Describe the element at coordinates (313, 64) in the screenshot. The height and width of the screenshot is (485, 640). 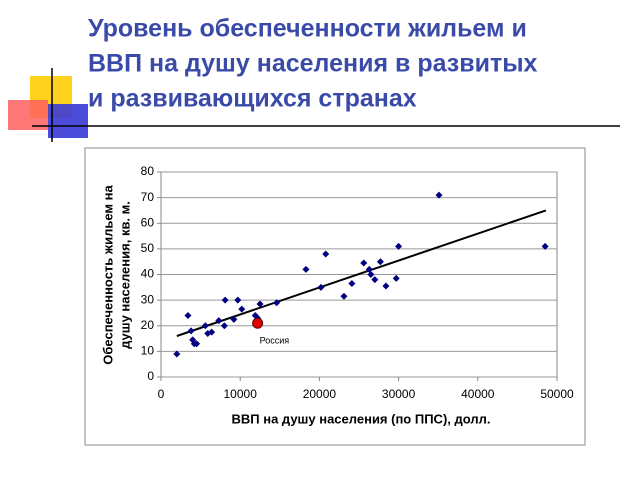
I see `title-line: ВВП на душу населения в развитых` at that location.